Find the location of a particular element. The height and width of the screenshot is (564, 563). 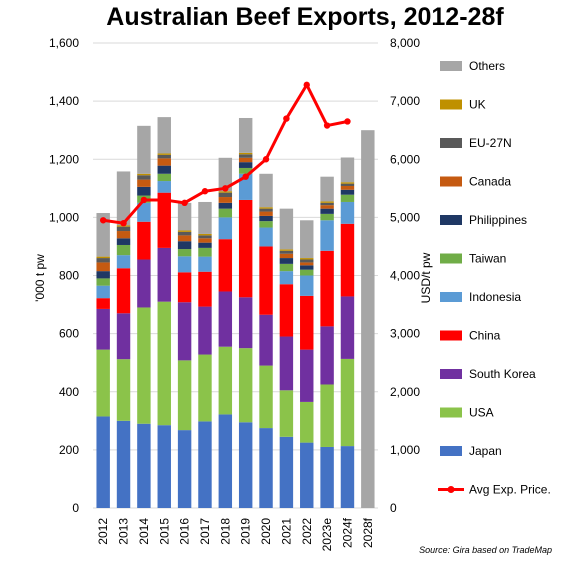

legend-label: USA is located at coordinates (481, 413).